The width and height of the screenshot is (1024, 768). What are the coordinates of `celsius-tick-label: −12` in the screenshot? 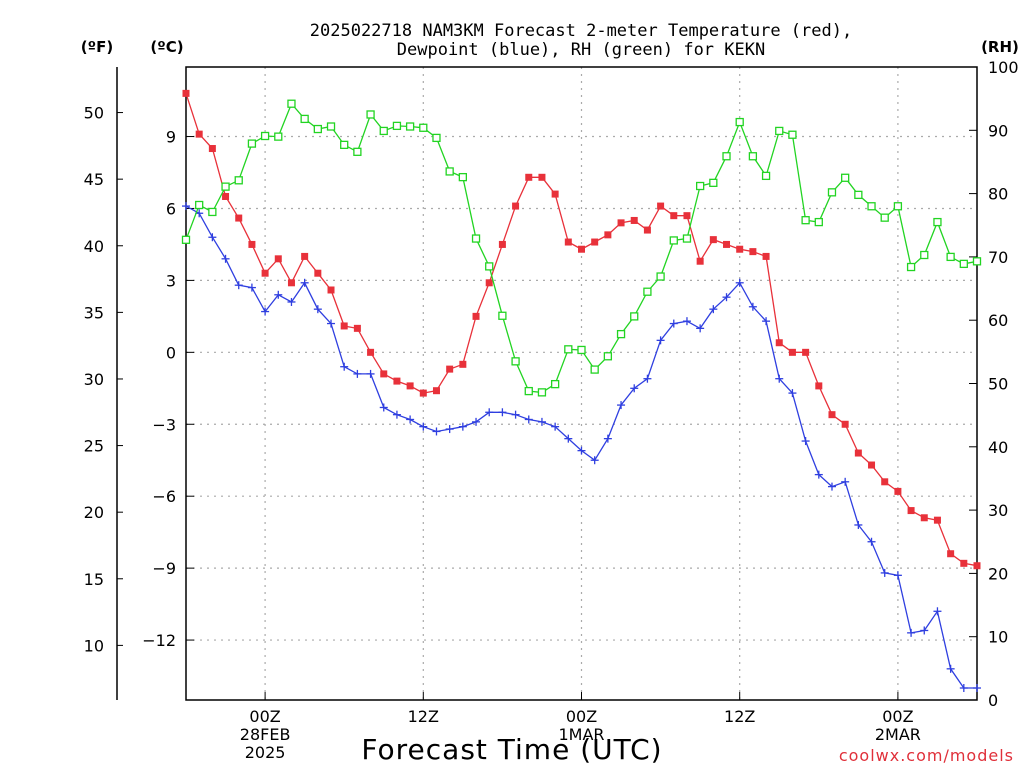 It's located at (159, 640).